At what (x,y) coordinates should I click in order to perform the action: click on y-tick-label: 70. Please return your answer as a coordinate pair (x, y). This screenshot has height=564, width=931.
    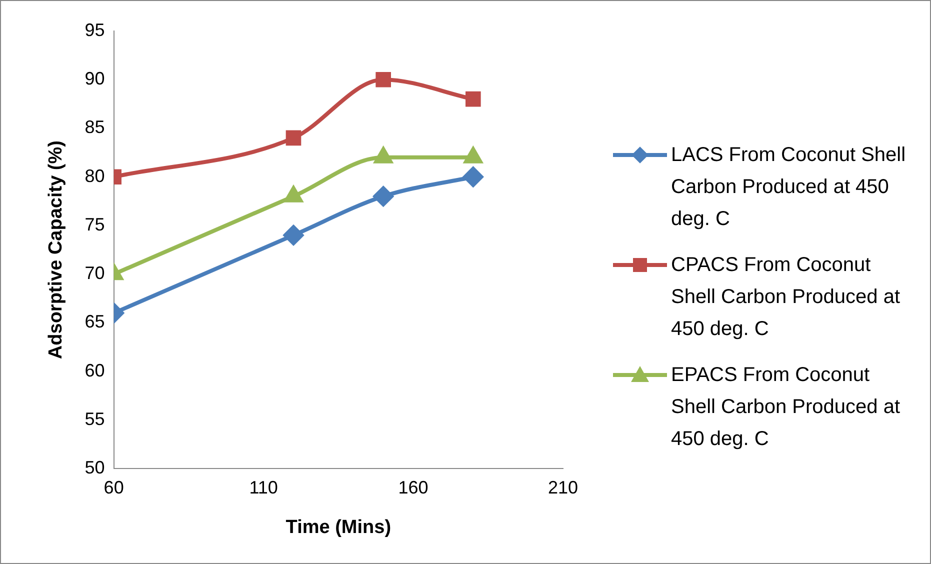
    Looking at the image, I should click on (94, 273).